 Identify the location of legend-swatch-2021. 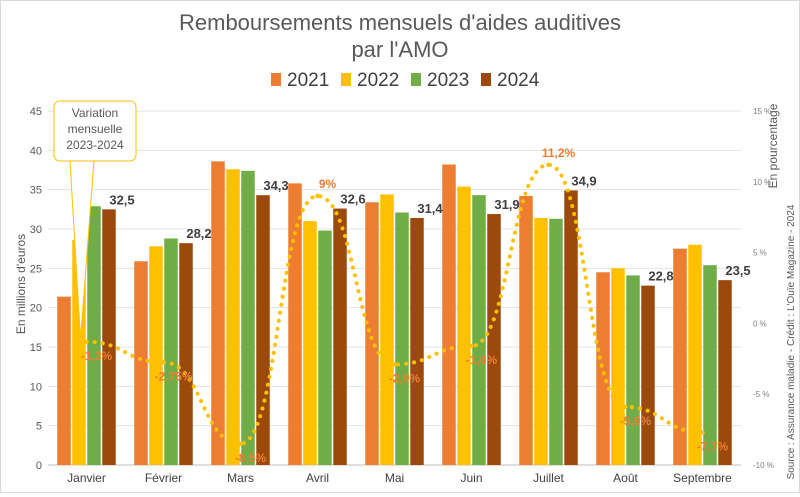
(276, 79).